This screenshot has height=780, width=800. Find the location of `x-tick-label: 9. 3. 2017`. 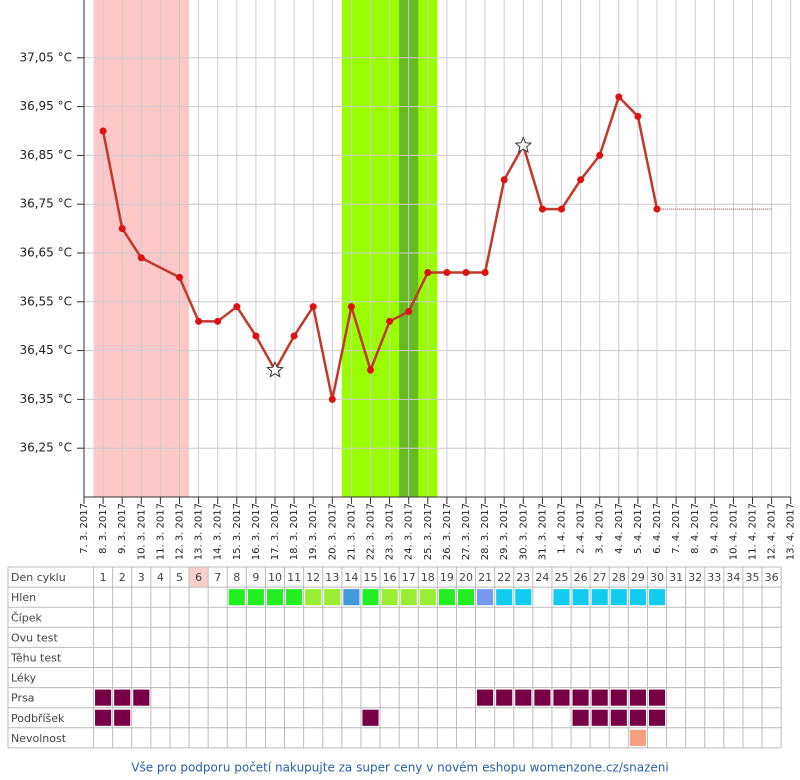

x-tick-label: 9. 3. 2017 is located at coordinates (122, 528).